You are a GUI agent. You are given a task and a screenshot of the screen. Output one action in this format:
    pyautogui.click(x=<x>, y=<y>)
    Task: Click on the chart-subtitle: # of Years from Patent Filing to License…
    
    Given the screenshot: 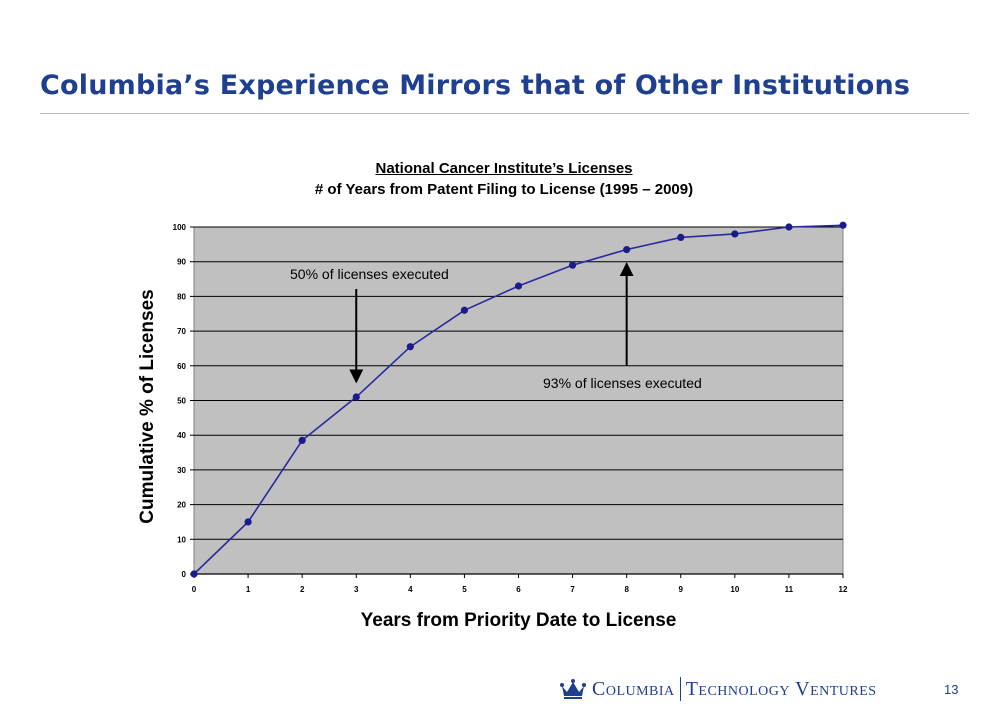 What is the action you would take?
    pyautogui.click(x=504, y=189)
    